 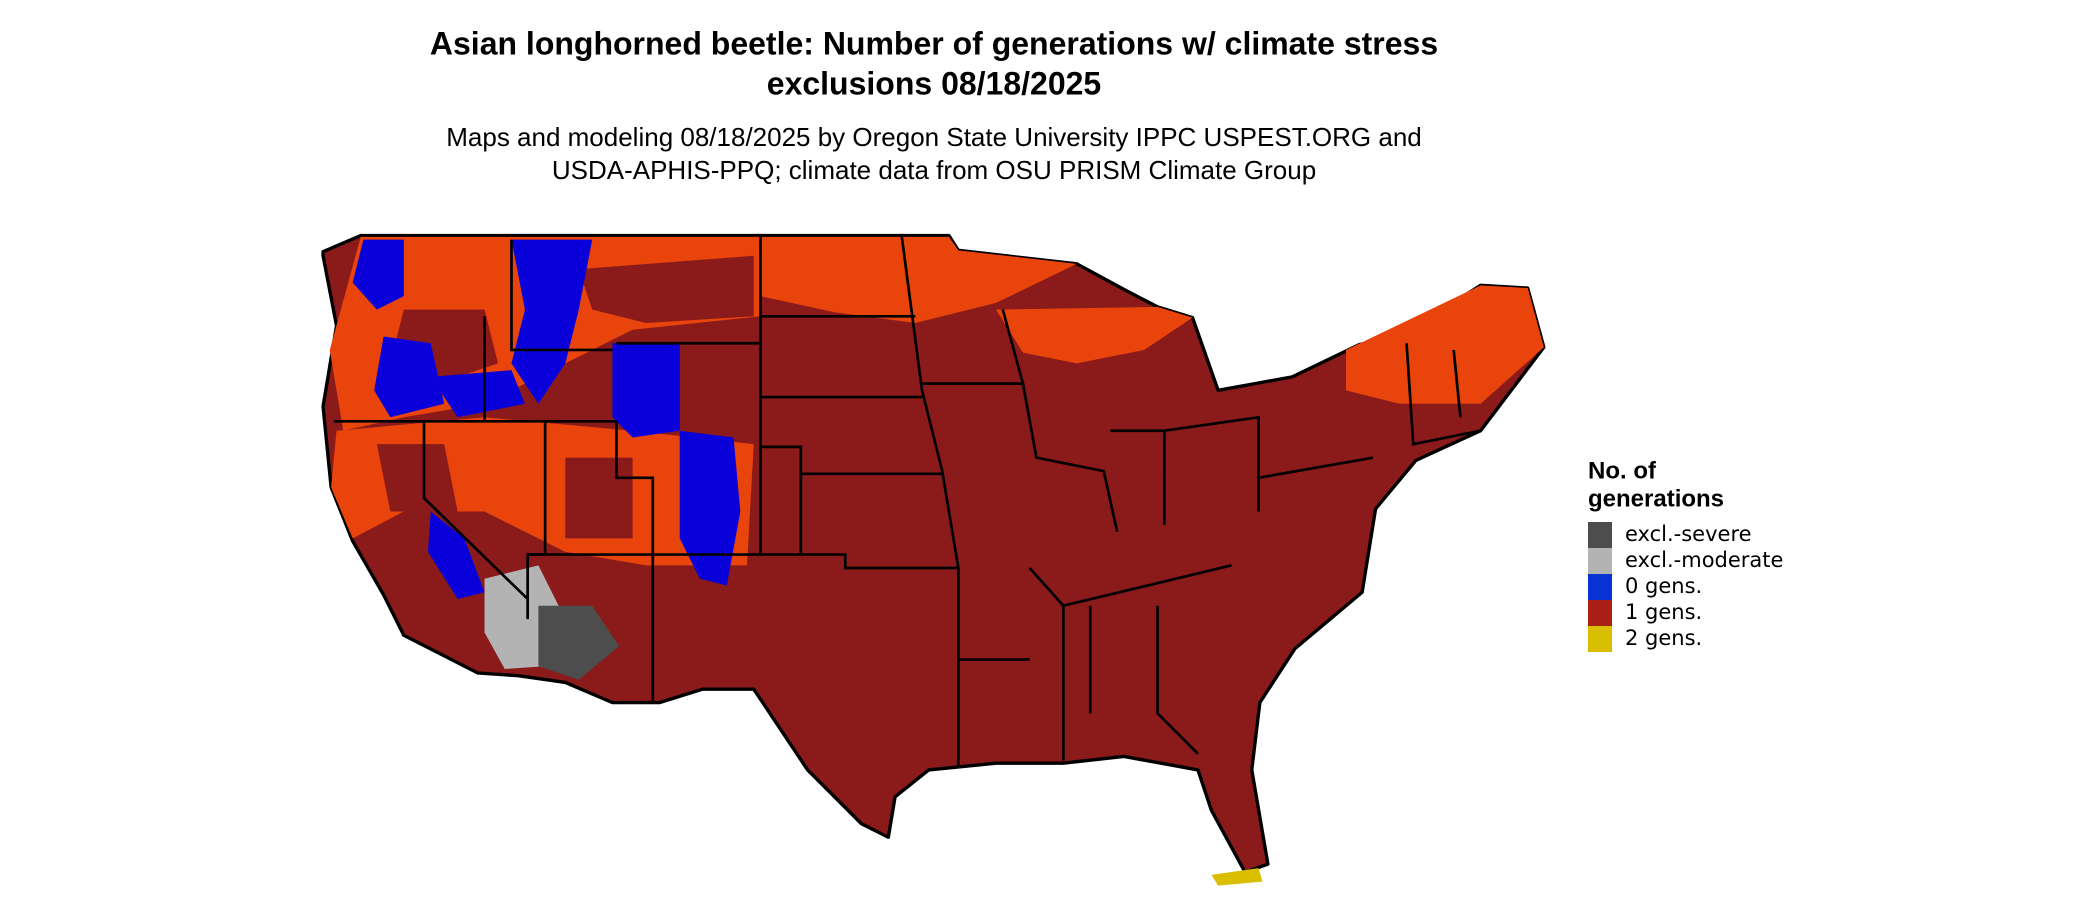 What do you see at coordinates (1688, 534) in the screenshot?
I see `legend-label: excl.-severe` at bounding box center [1688, 534].